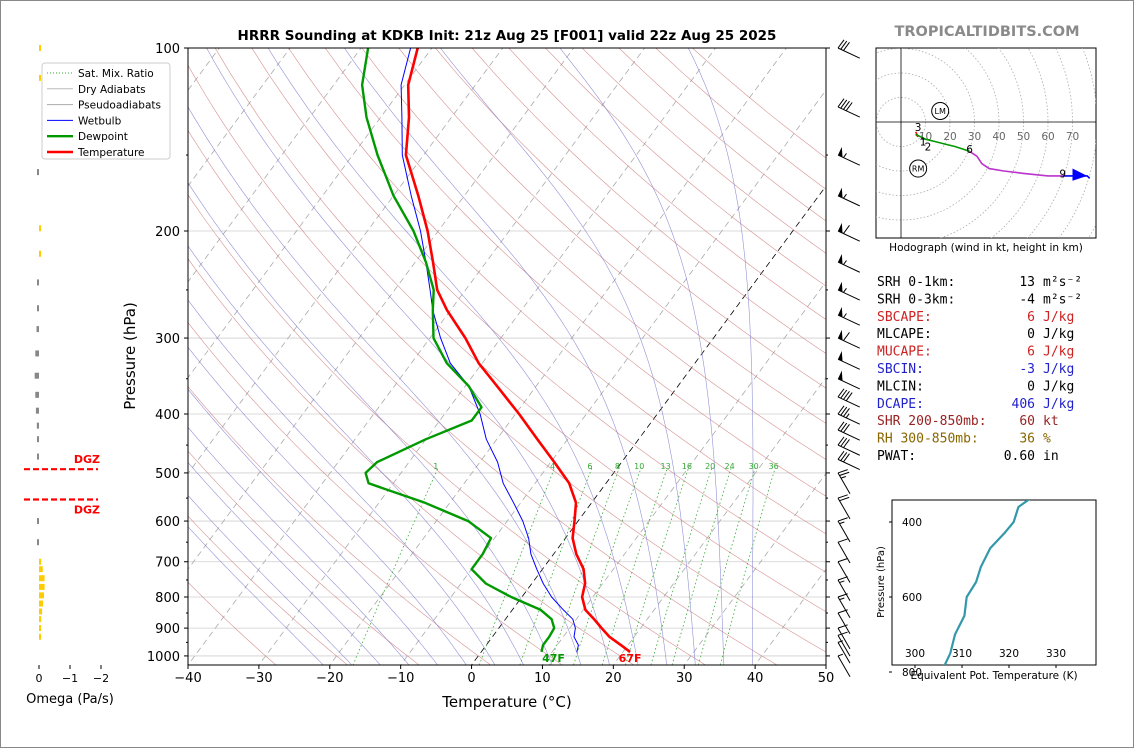 The width and height of the screenshot is (1134, 748). What do you see at coordinates (435, 466) in the screenshot?
I see `mixing-ratio-label: 1` at bounding box center [435, 466].